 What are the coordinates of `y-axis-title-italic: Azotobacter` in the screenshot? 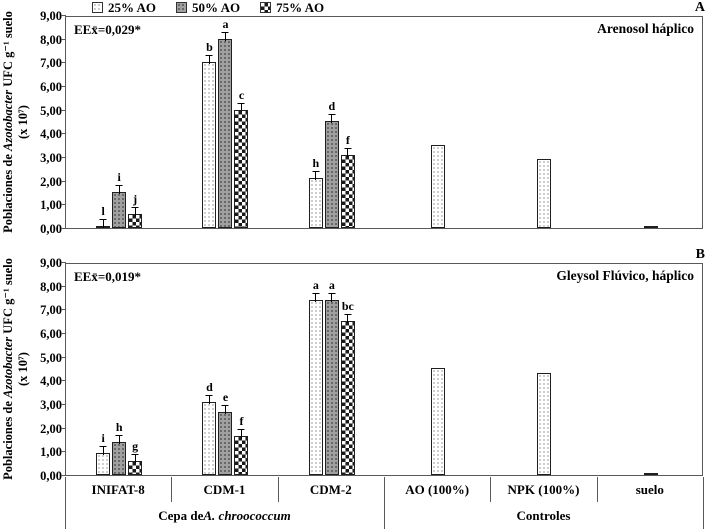 It's located at (8, 367).